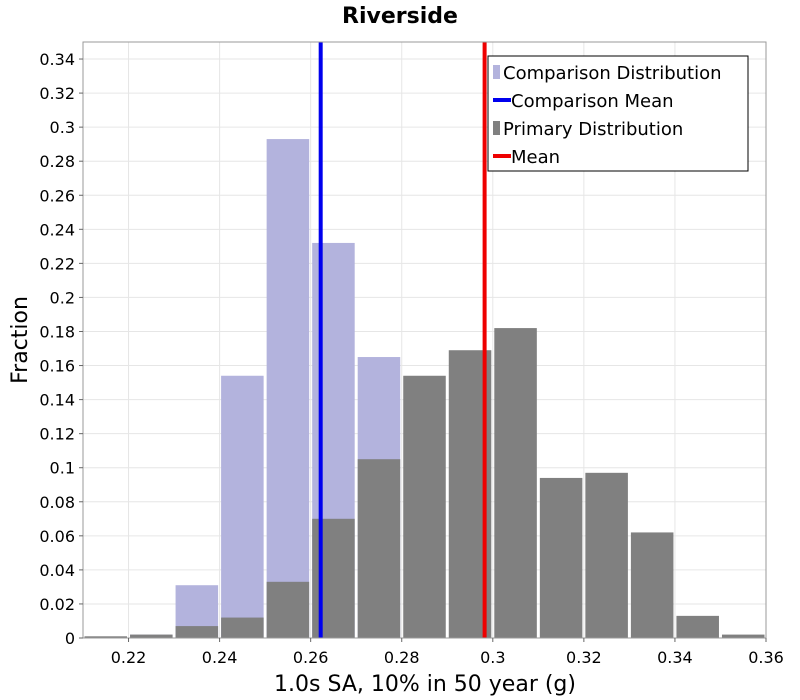  What do you see at coordinates (584, 657) in the screenshot?
I see `x-tick-label: 0.32` at bounding box center [584, 657].